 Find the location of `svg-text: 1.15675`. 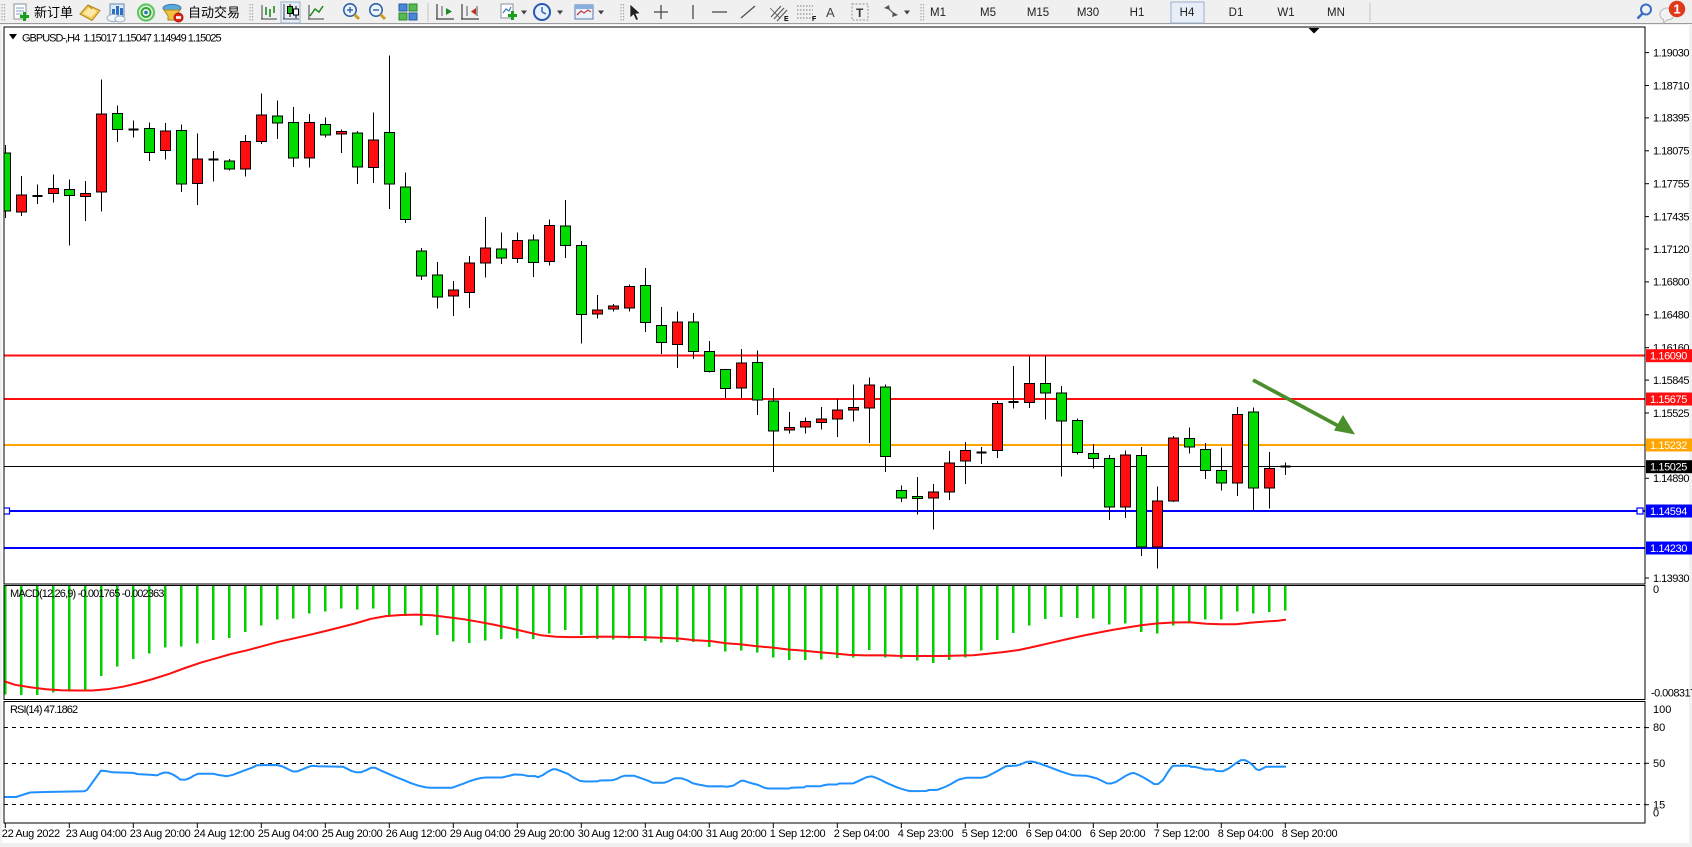

svg-text: 1.15675 is located at coordinates (1668, 400).